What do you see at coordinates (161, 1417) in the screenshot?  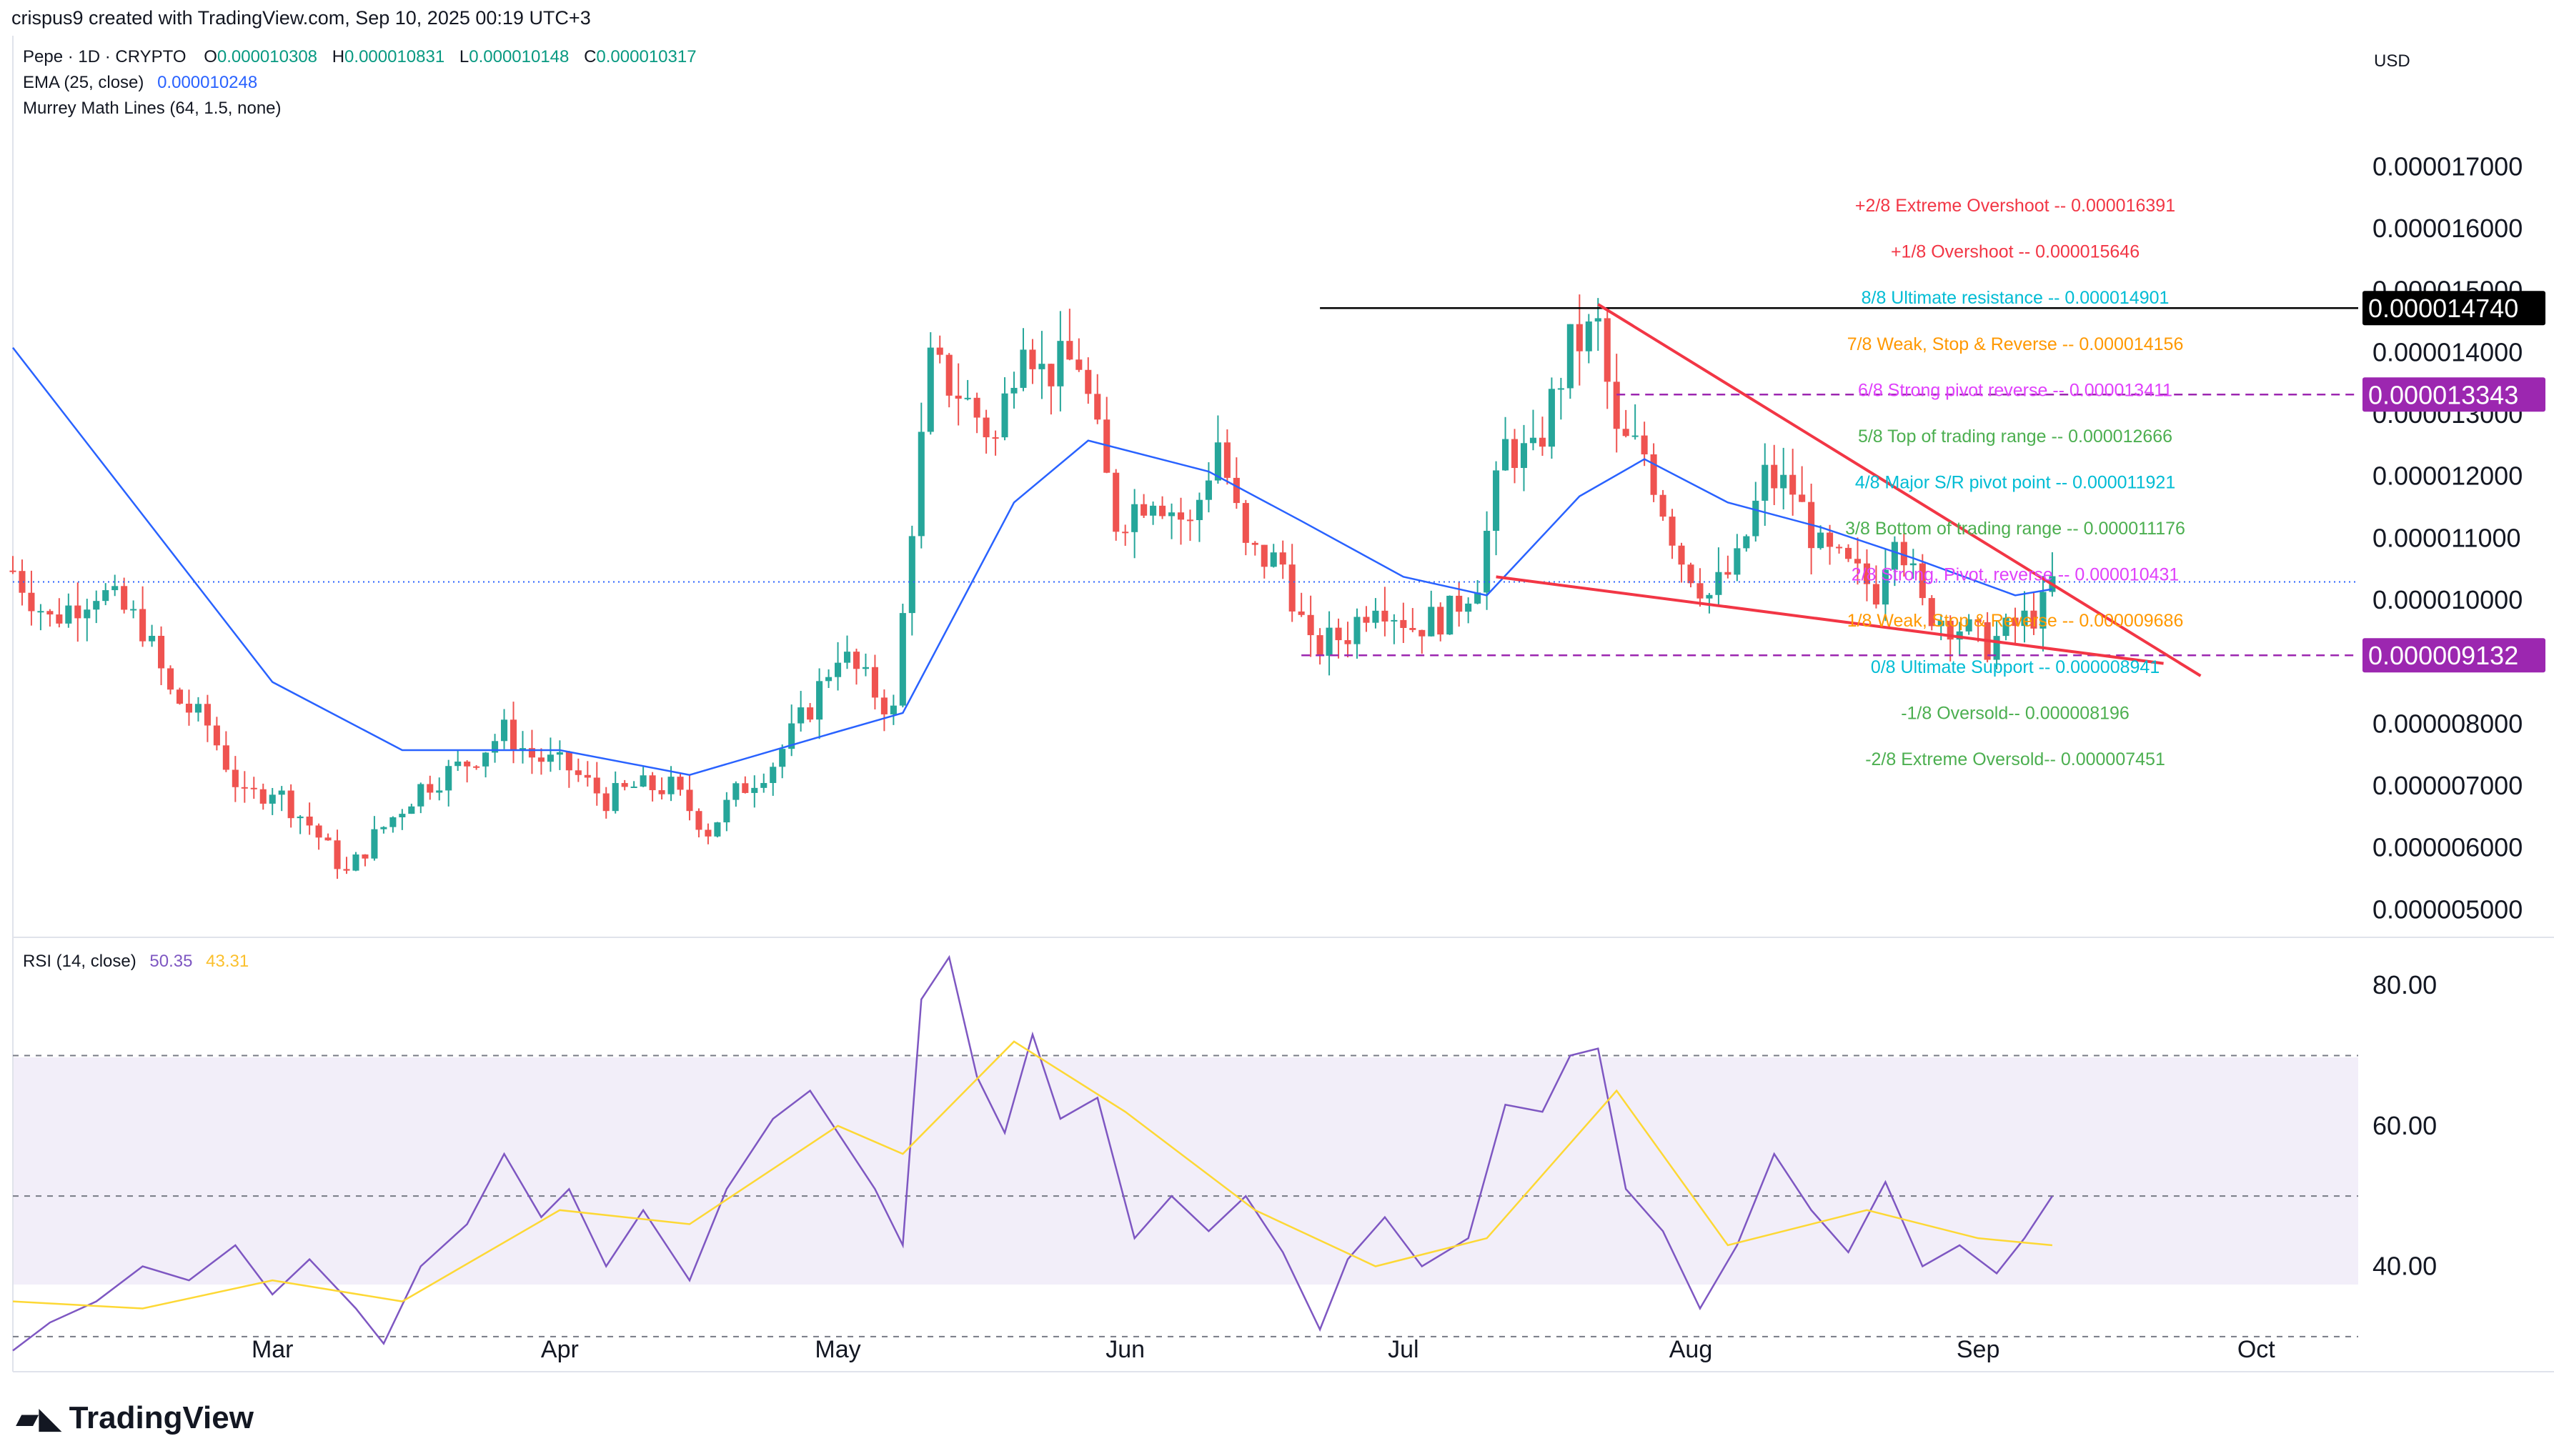 I see `tradingview-logo-text: TradingView` at bounding box center [161, 1417].